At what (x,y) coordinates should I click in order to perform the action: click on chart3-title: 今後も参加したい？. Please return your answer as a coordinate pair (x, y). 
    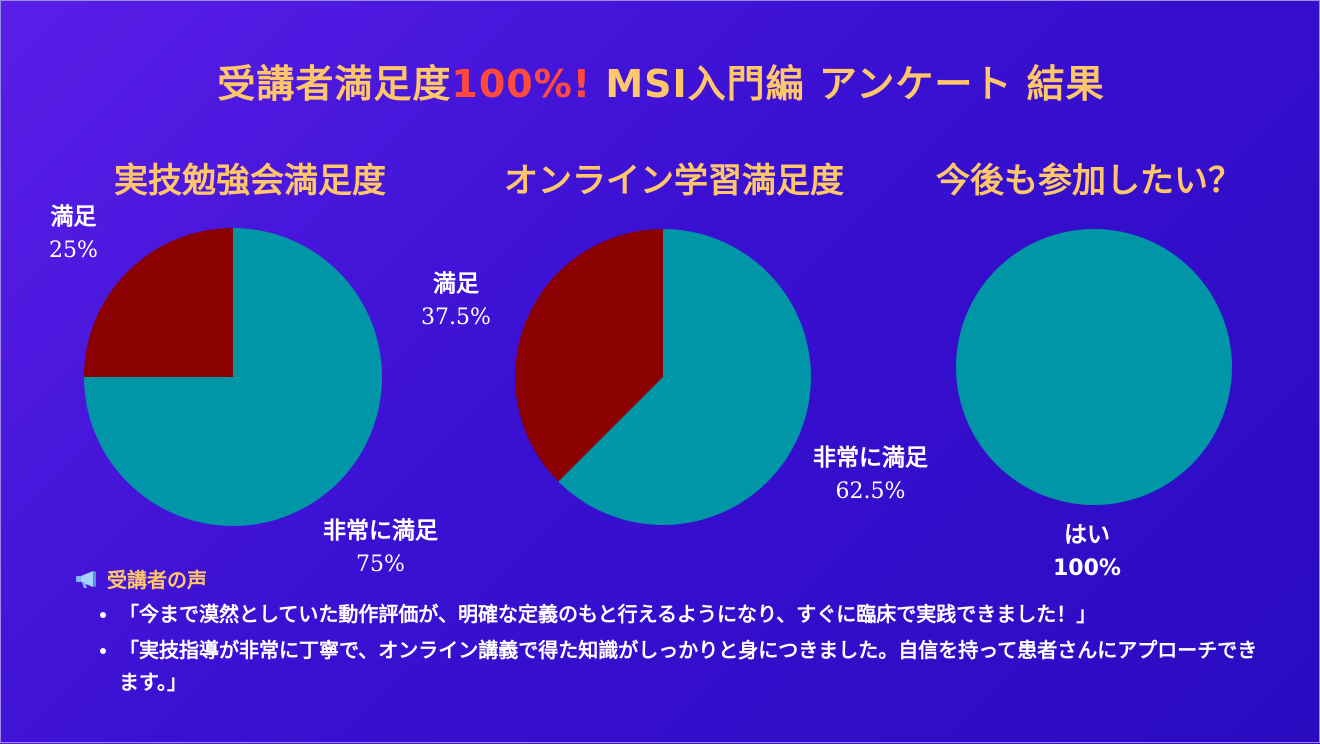
    Looking at the image, I should click on (1089, 181).